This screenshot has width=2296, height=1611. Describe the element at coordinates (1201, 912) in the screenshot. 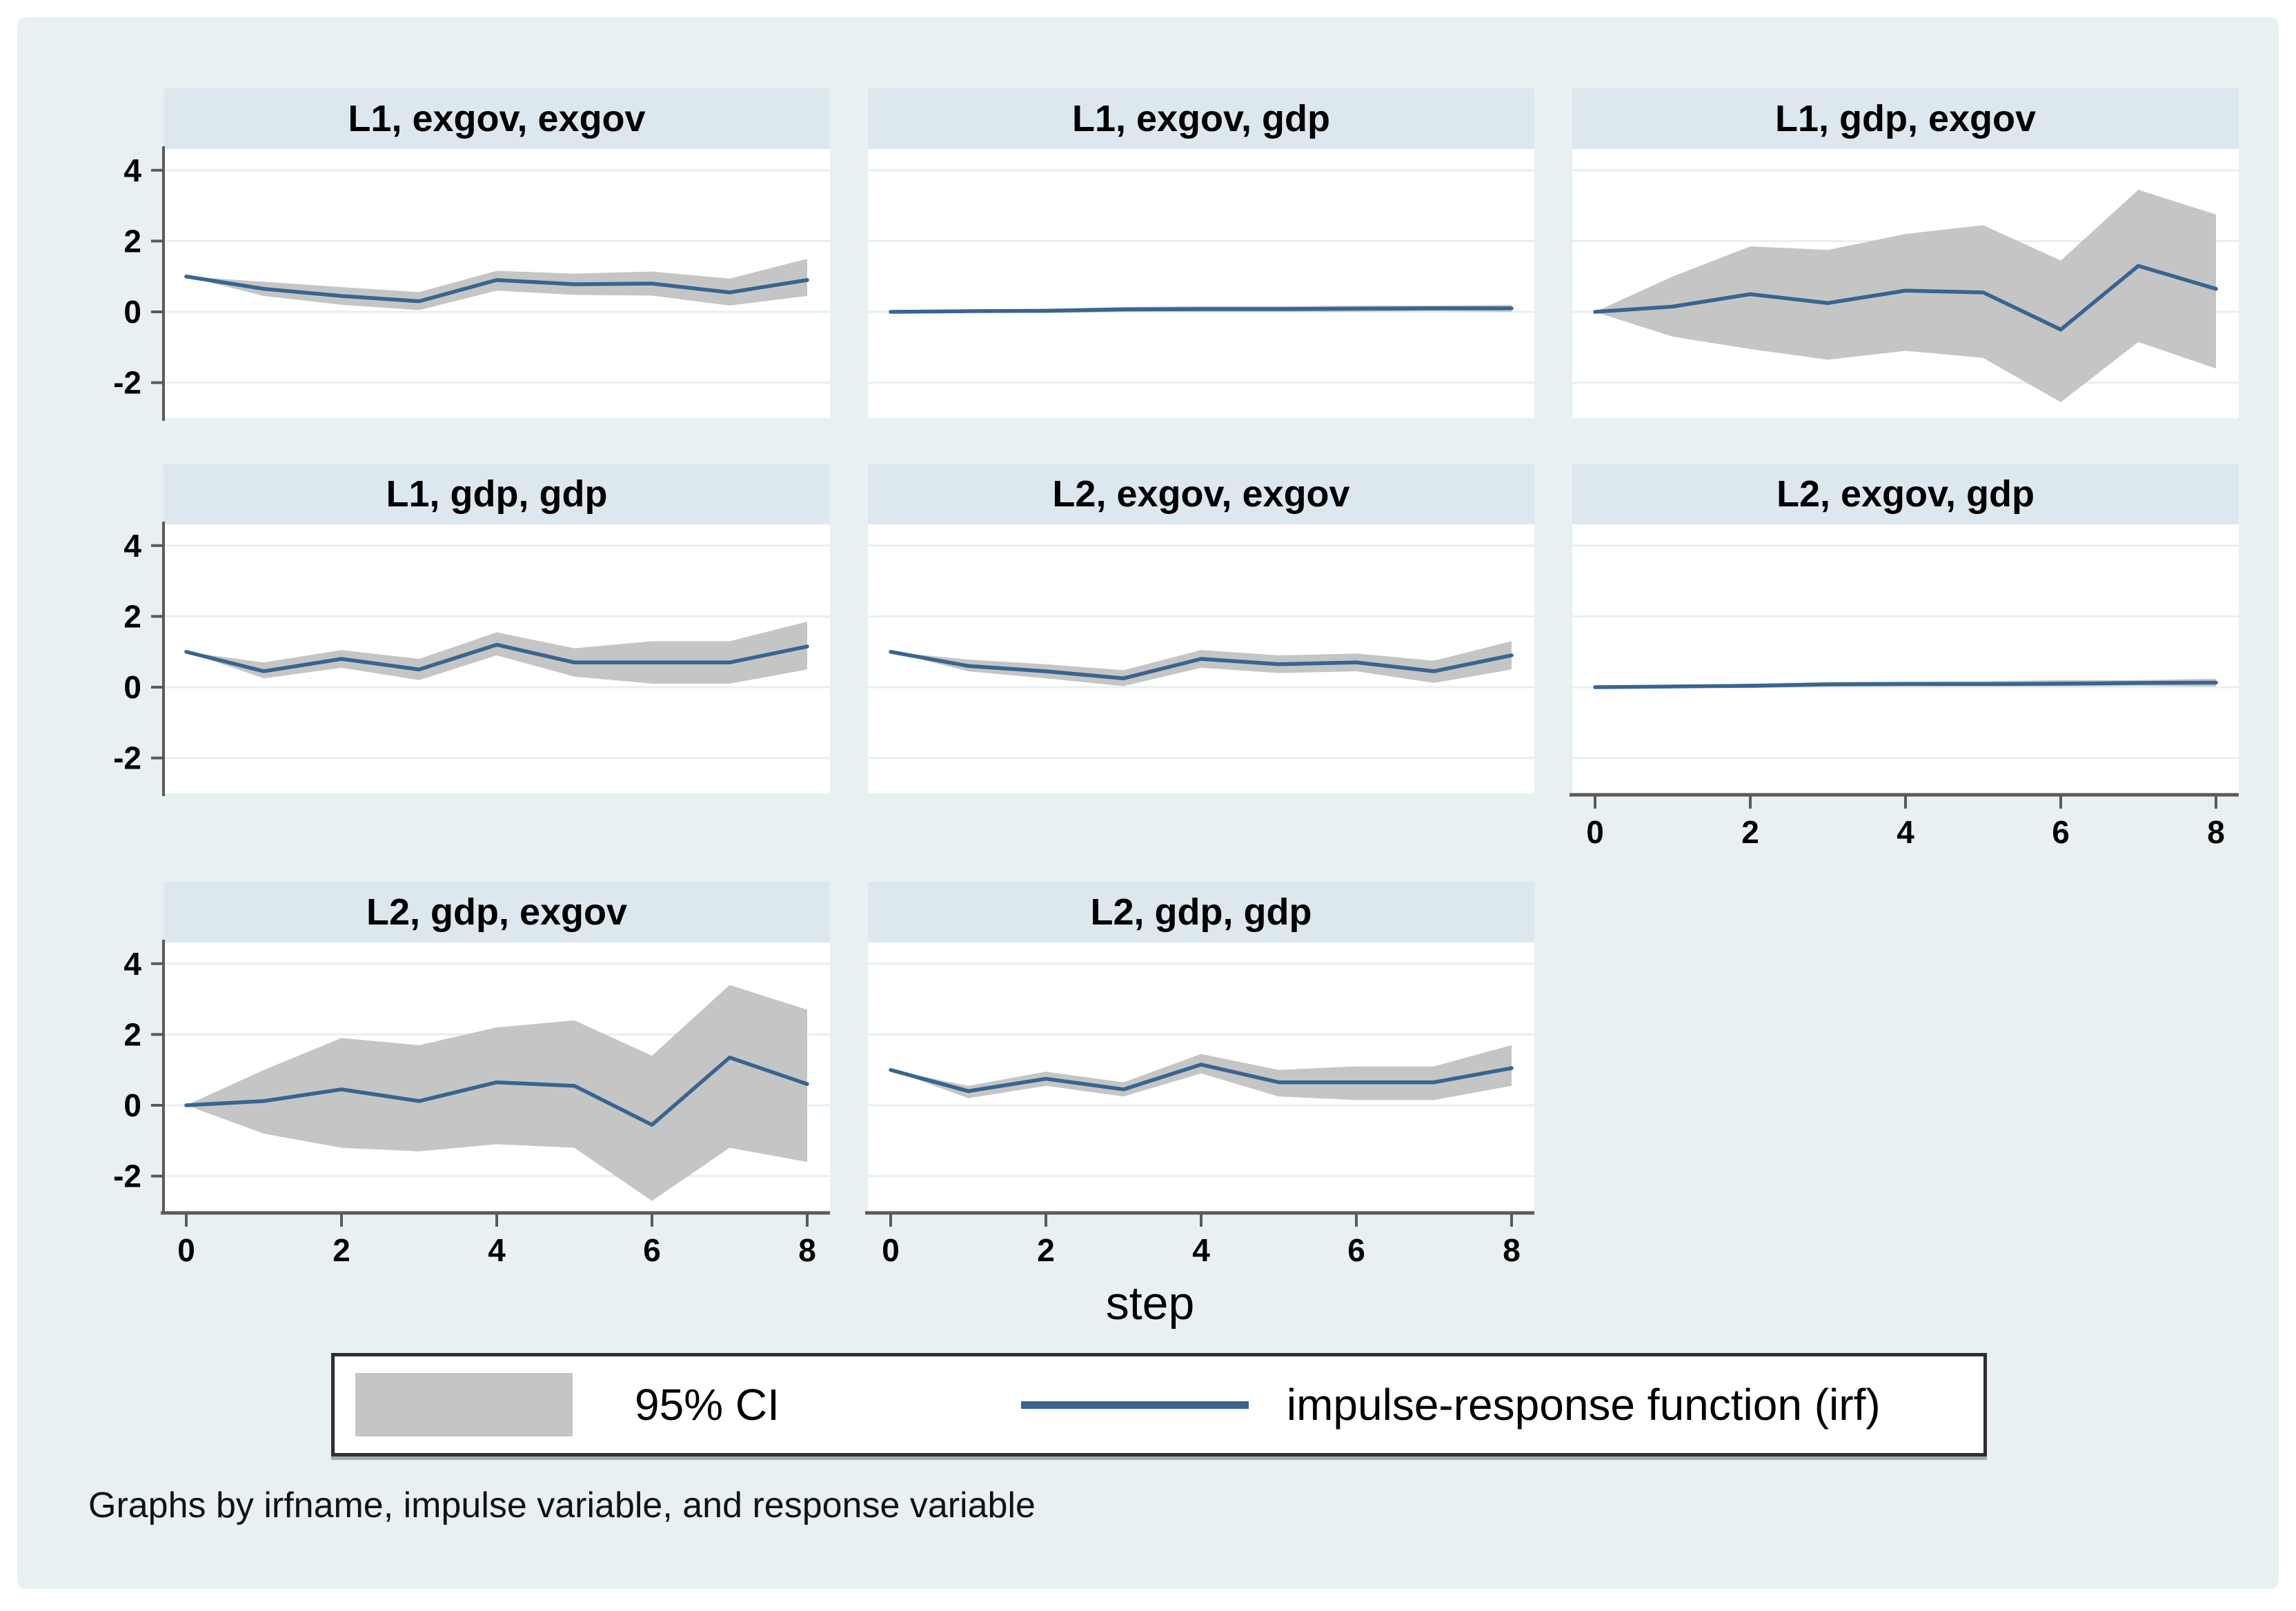

I see `panel-title: L2, gdp, gdp` at that location.